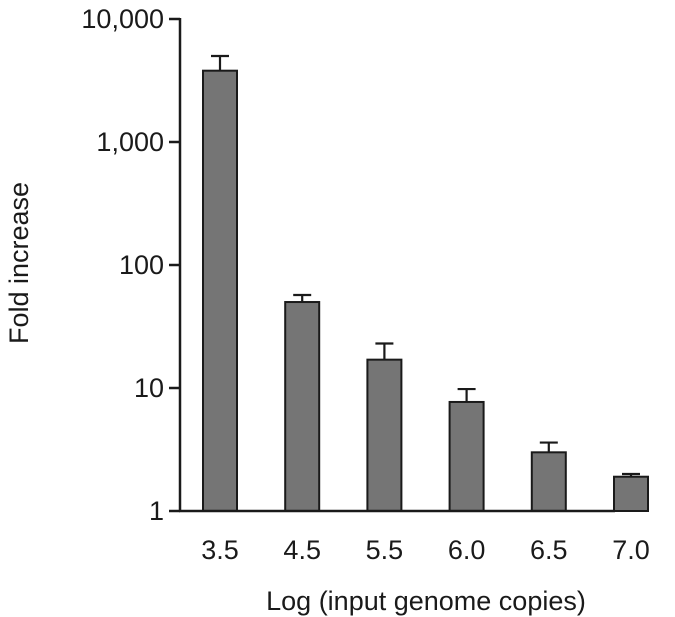 The image size is (675, 617). Describe the element at coordinates (122, 19) in the screenshot. I see `y-tick-label: 10,000` at that location.